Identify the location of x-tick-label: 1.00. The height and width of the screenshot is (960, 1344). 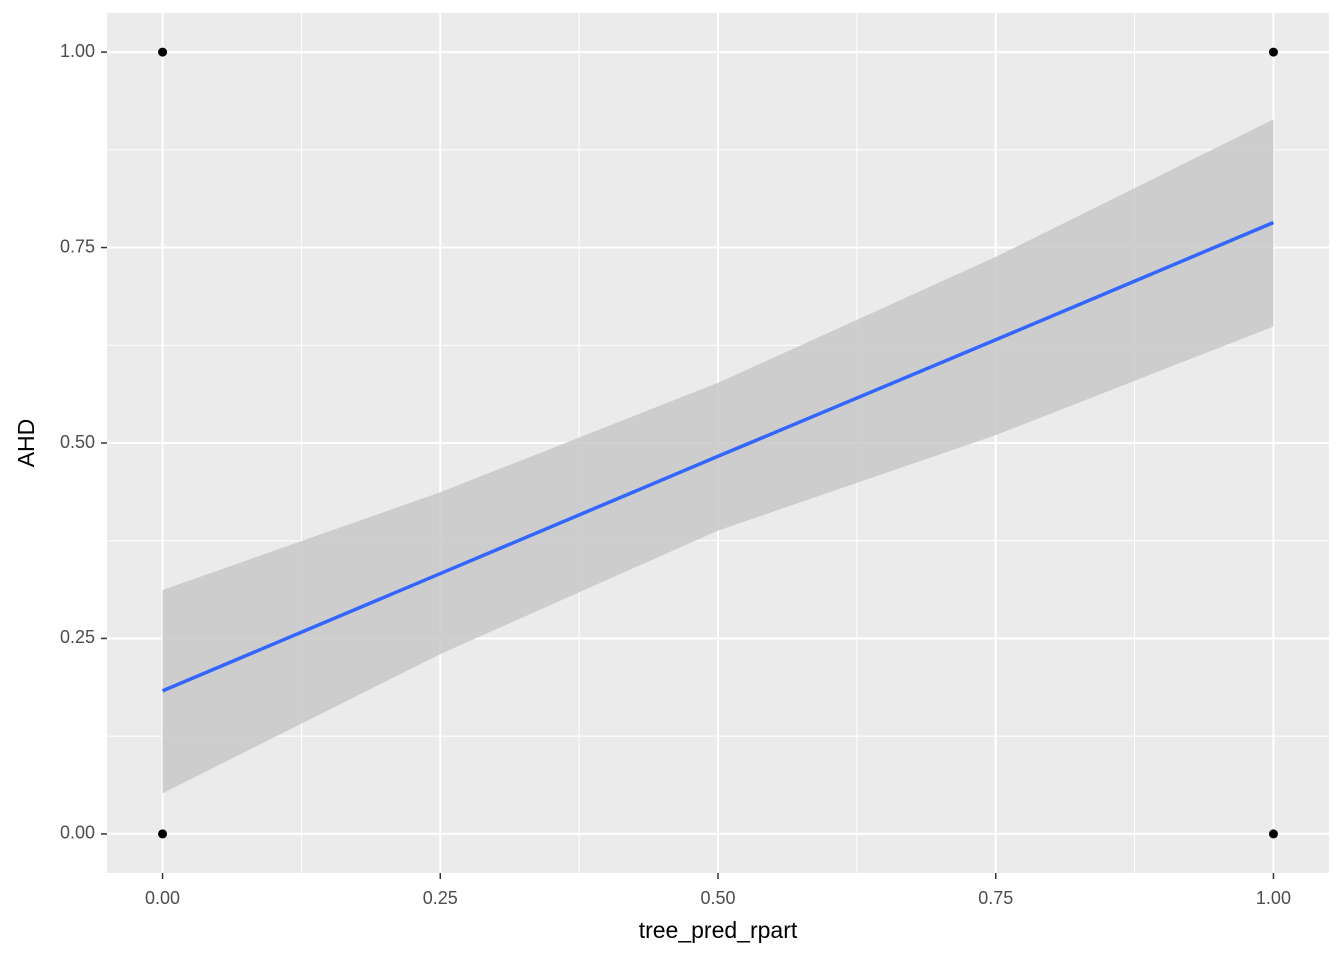
(1273, 898).